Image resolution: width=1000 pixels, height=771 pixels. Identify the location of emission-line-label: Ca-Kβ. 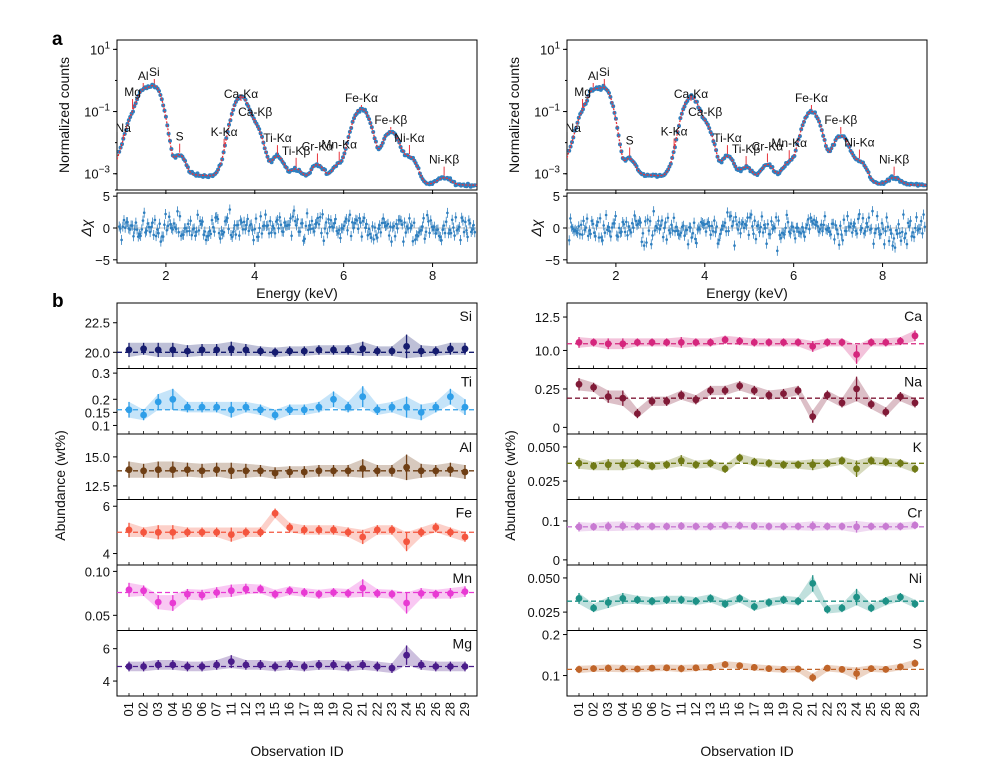
(255, 112).